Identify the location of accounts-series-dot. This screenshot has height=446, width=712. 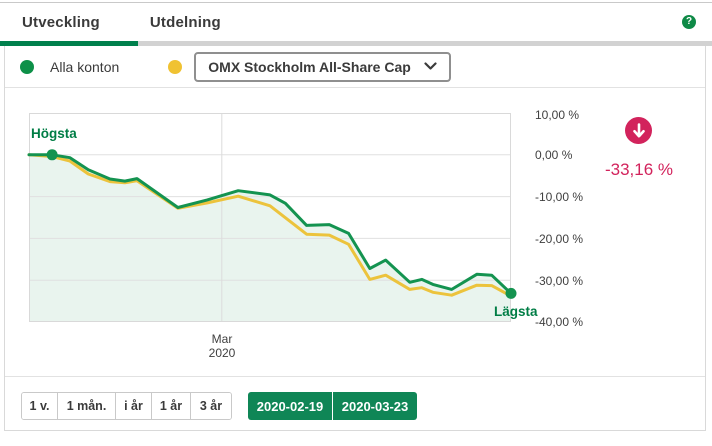
(27, 66).